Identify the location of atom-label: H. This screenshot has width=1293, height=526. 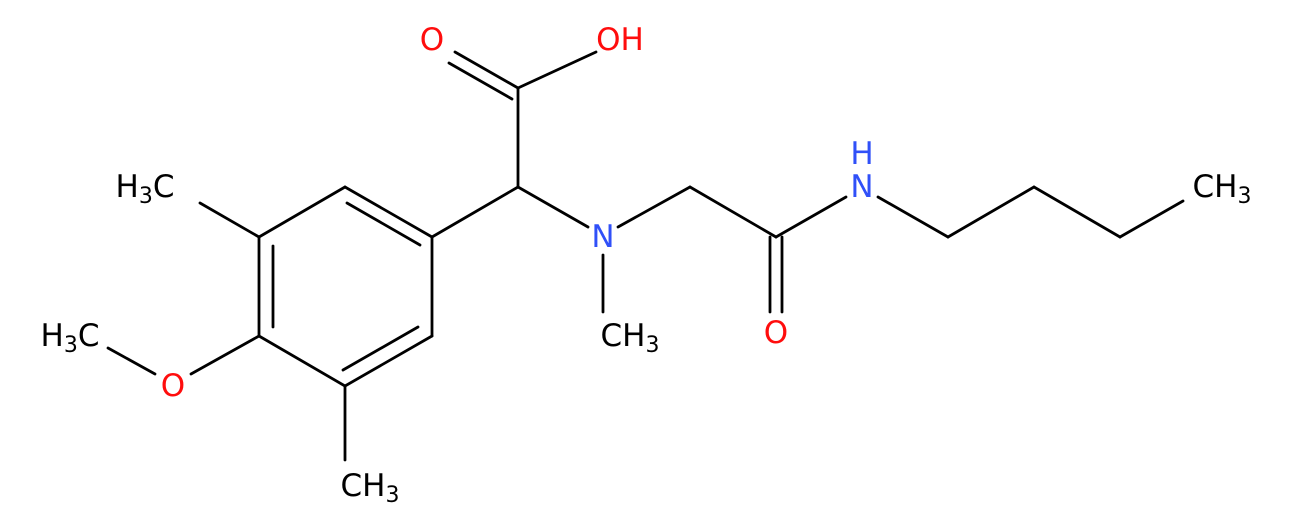
(861, 154).